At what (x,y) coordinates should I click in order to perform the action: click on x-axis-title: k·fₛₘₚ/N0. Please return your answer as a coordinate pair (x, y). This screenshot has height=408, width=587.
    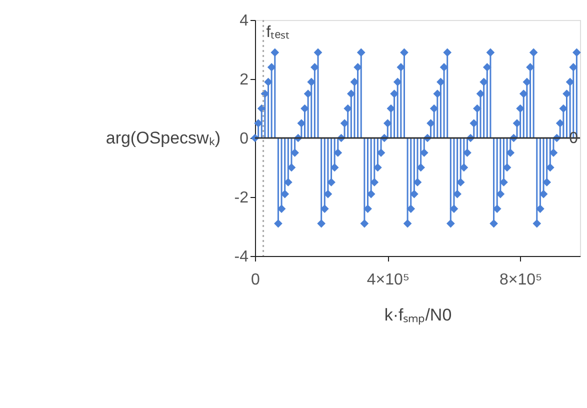
    Looking at the image, I should click on (418, 316).